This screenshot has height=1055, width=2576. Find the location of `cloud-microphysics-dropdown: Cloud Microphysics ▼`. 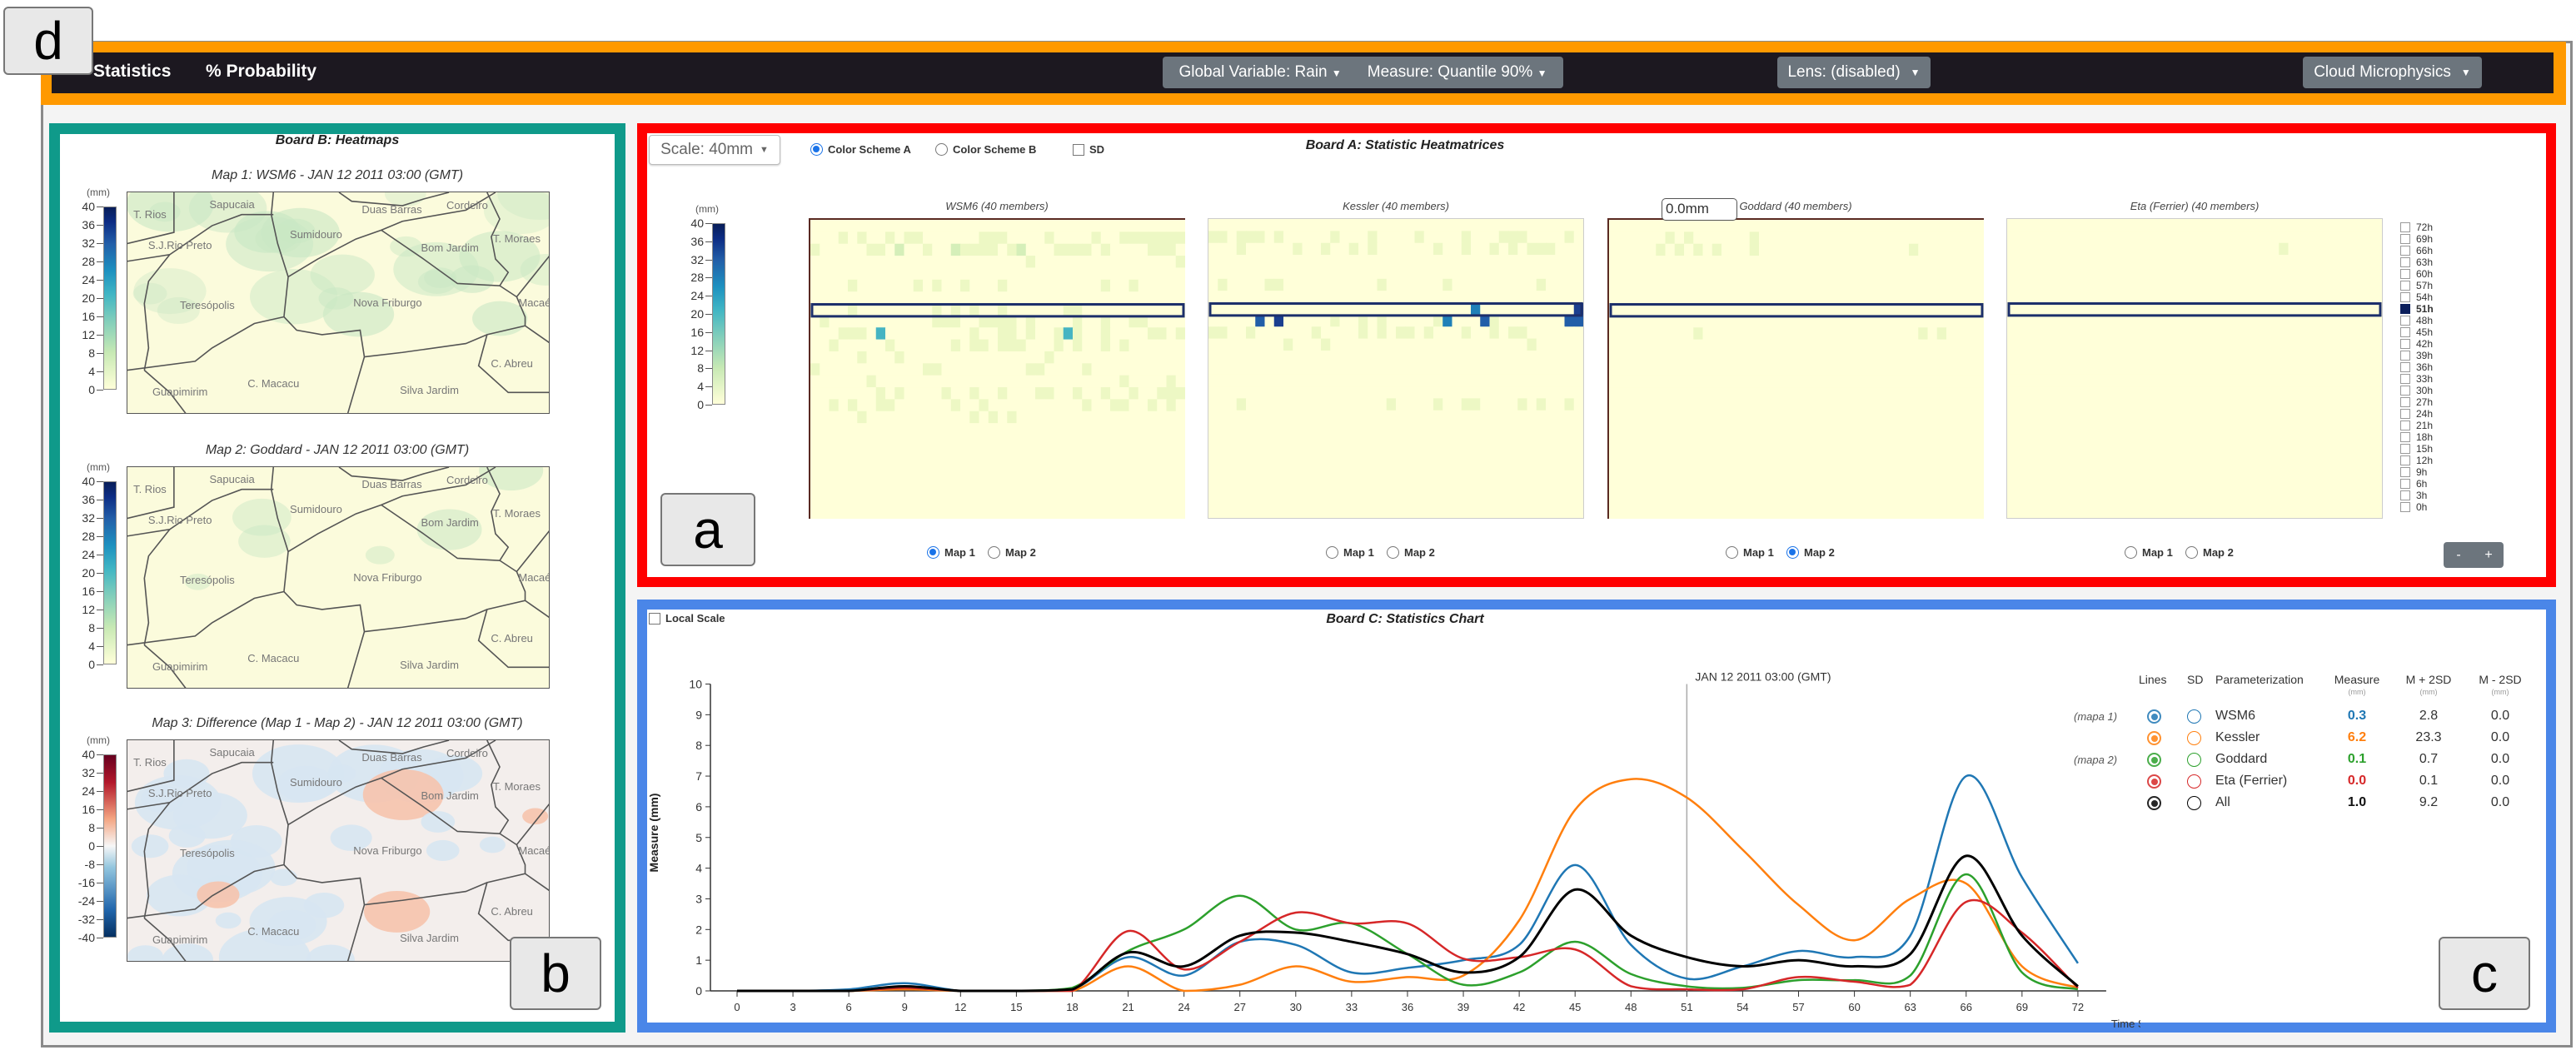

cloud-microphysics-dropdown: Cloud Microphysics ▼ is located at coordinates (2392, 72).